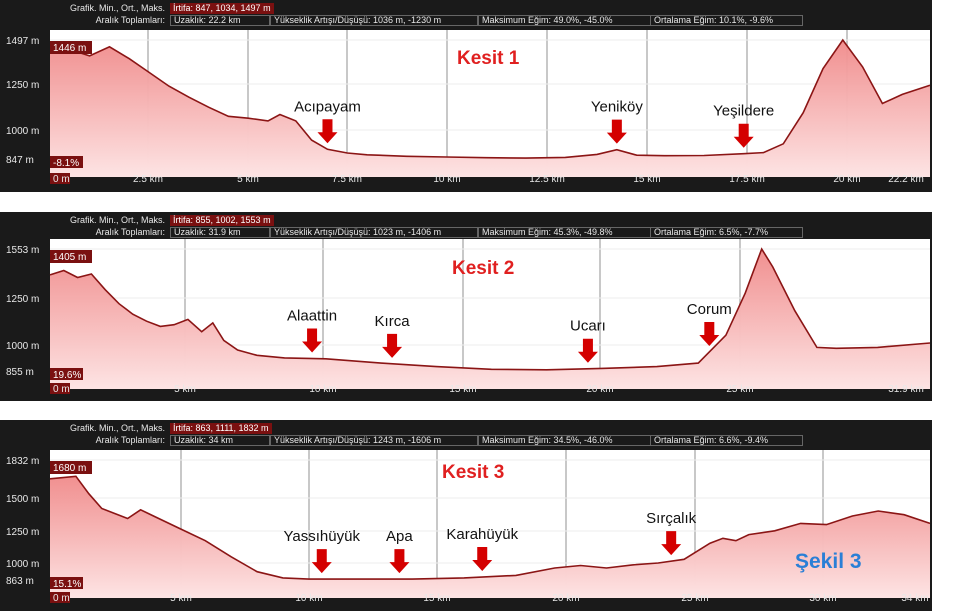 The height and width of the screenshot is (611, 960). I want to click on x-tick-label: 31.9 km, so click(906, 389).